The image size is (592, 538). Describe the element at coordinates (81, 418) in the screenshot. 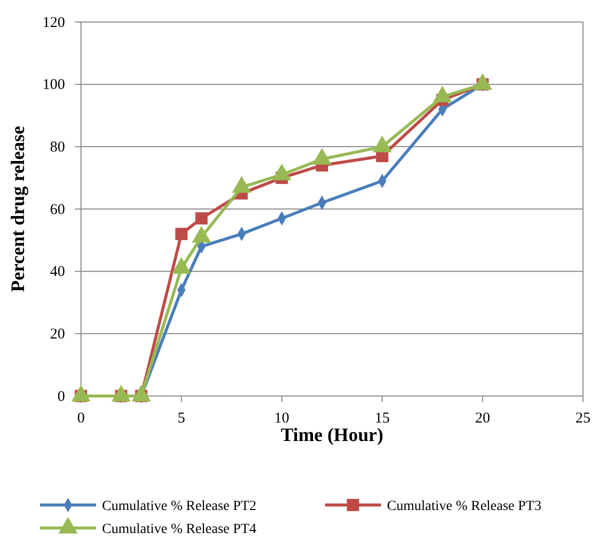

I see `x-tick-label: 0` at that location.